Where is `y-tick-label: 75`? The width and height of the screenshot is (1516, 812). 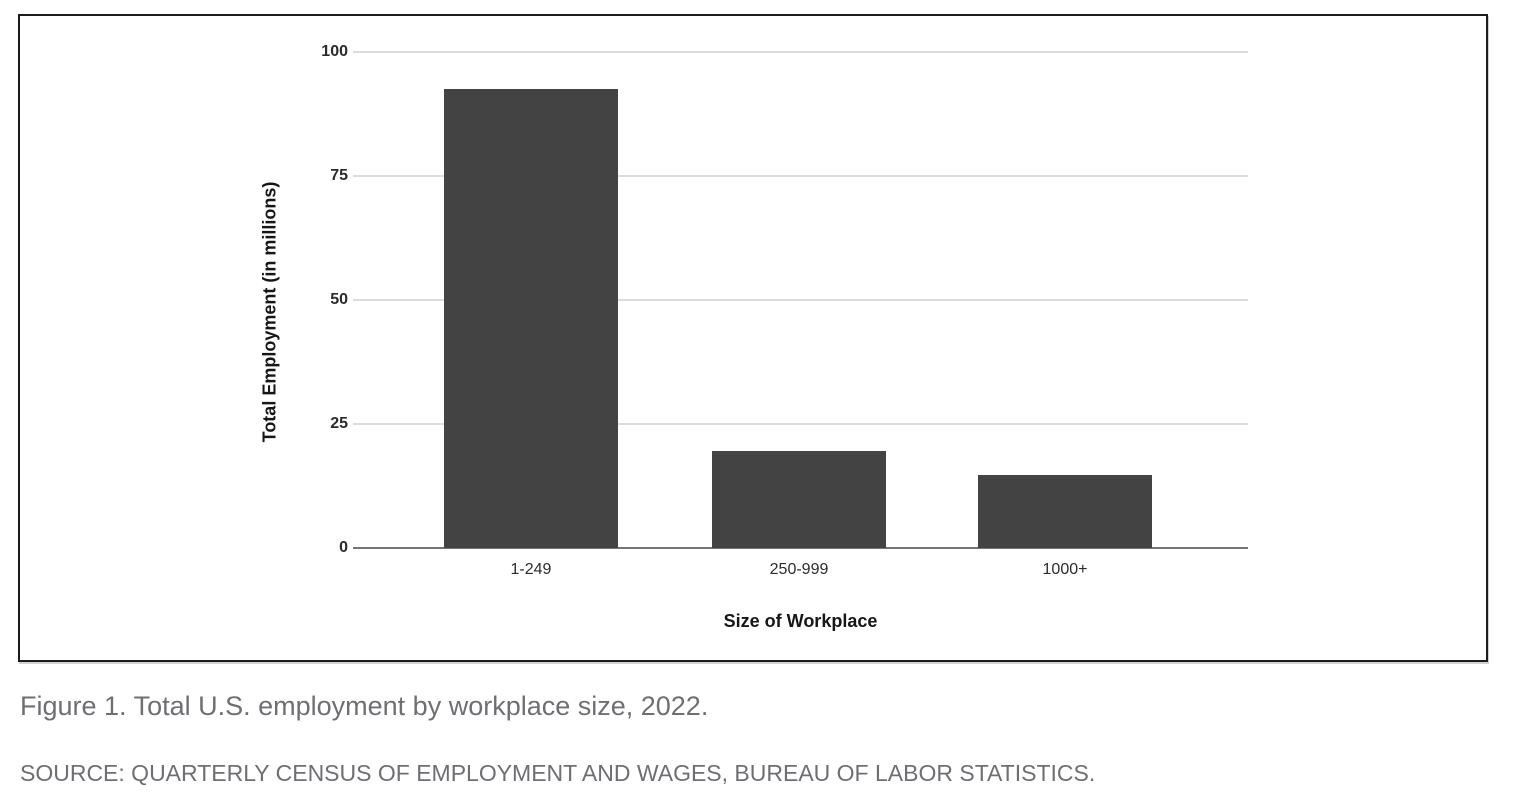
y-tick-label: 75 is located at coordinates (339, 175).